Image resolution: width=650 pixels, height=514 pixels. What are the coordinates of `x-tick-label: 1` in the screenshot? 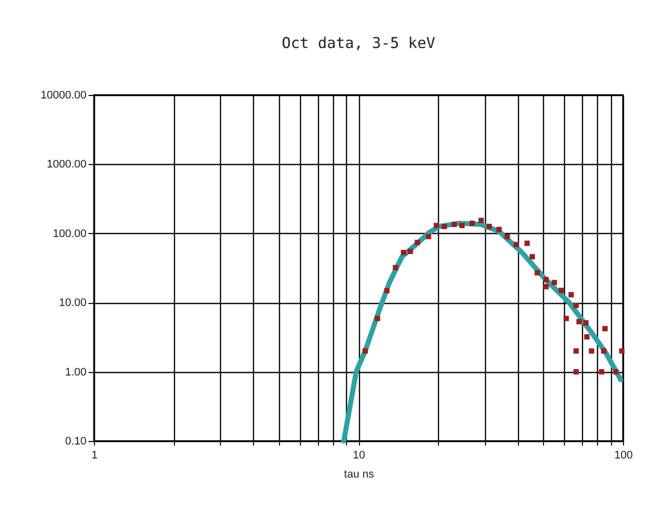 It's located at (94, 456).